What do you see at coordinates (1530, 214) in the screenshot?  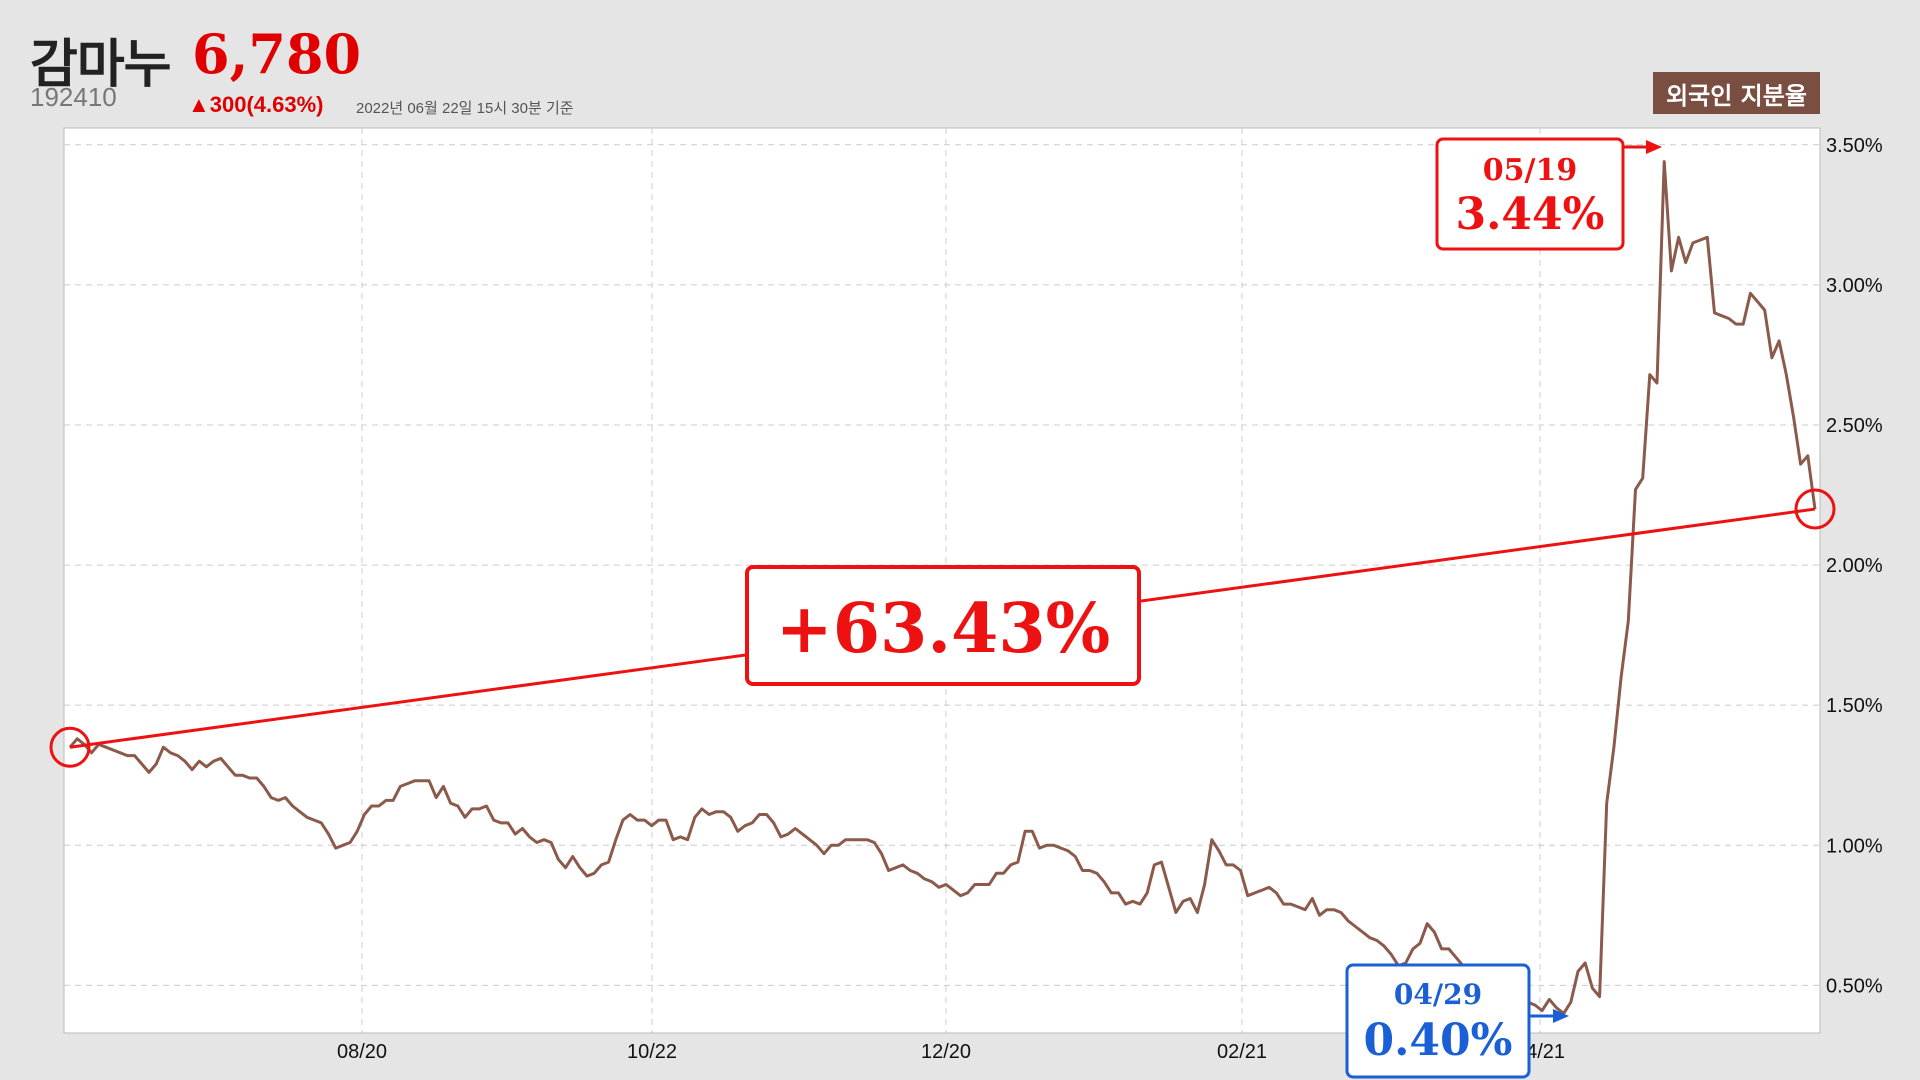 I see `peak-value-label: 3.44%` at bounding box center [1530, 214].